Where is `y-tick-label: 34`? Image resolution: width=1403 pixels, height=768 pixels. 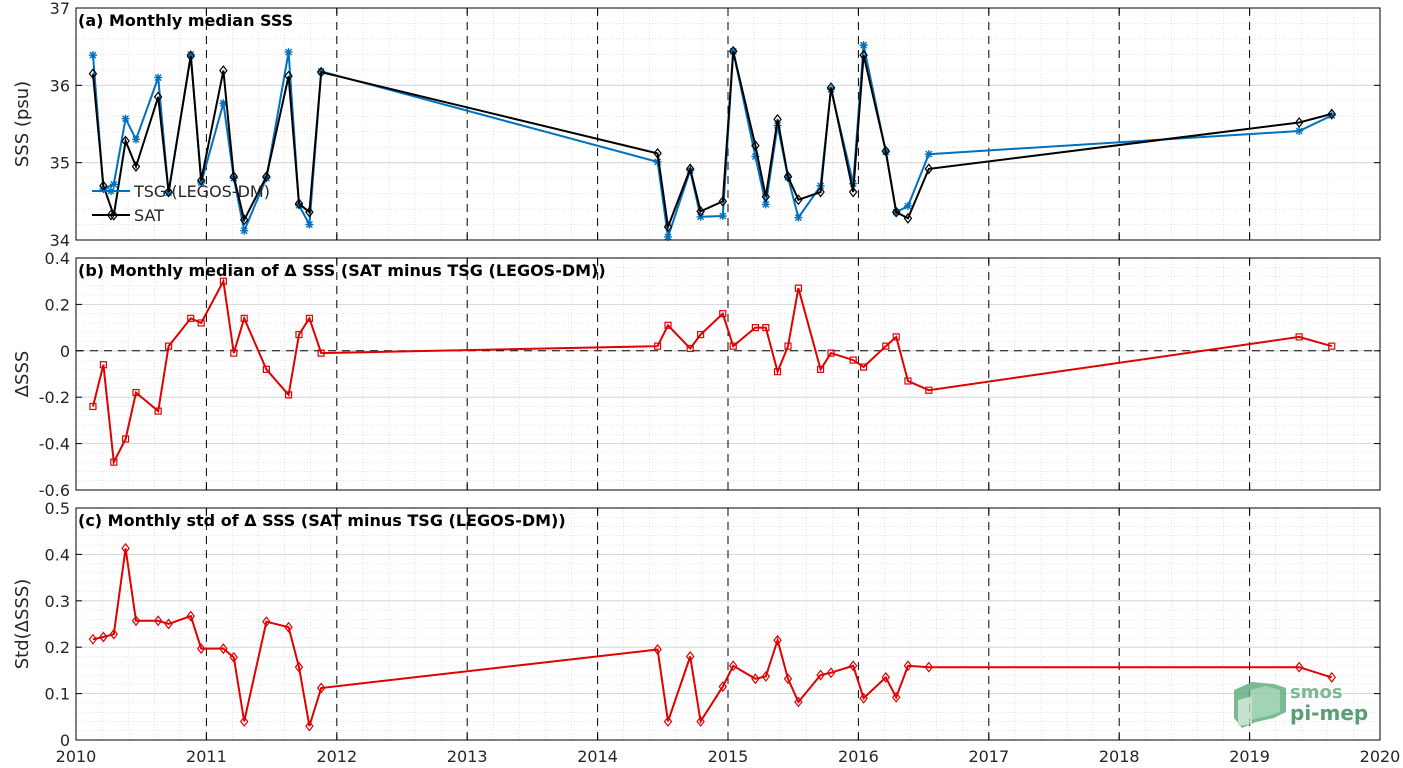
y-tick-label: 34 is located at coordinates (60, 240).